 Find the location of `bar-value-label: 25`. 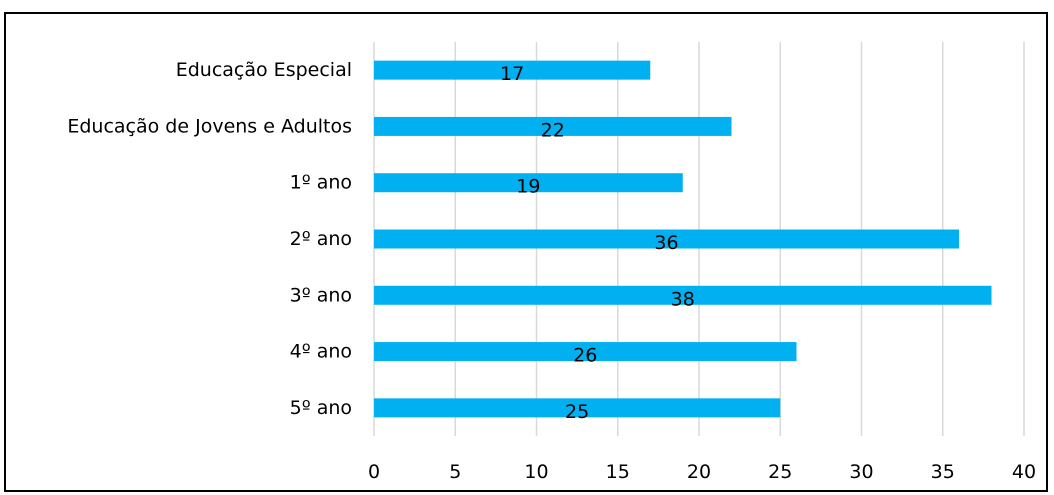

bar-value-label: 25 is located at coordinates (577, 412).